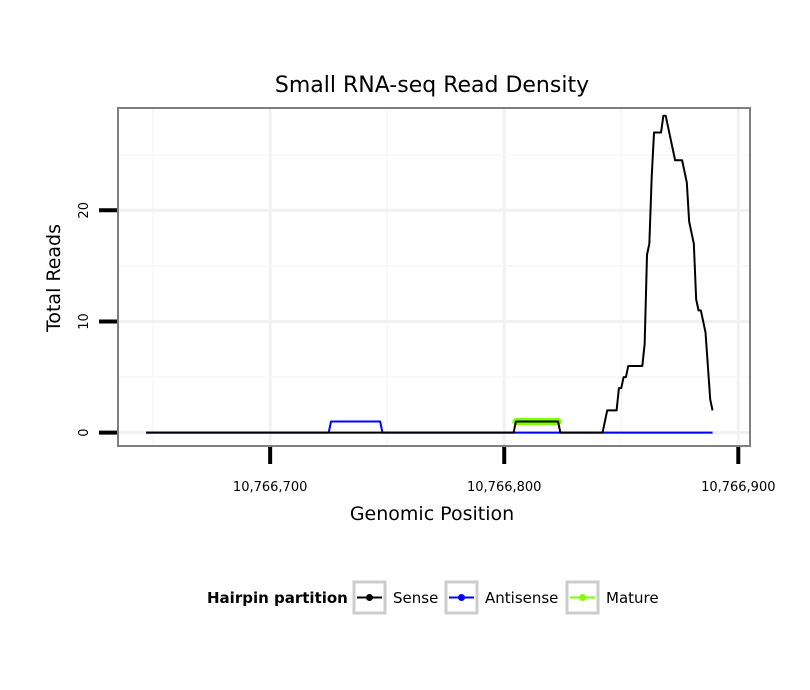 Image resolution: width=810 pixels, height=690 pixels. What do you see at coordinates (84, 321) in the screenshot?
I see `y-tick-label: 10` at bounding box center [84, 321].